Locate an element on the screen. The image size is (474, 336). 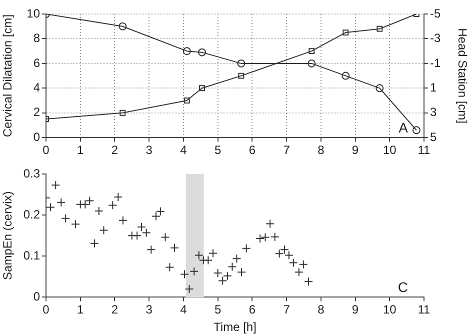
y2-axis-title: Head Station [cm] is located at coordinates (462, 76).